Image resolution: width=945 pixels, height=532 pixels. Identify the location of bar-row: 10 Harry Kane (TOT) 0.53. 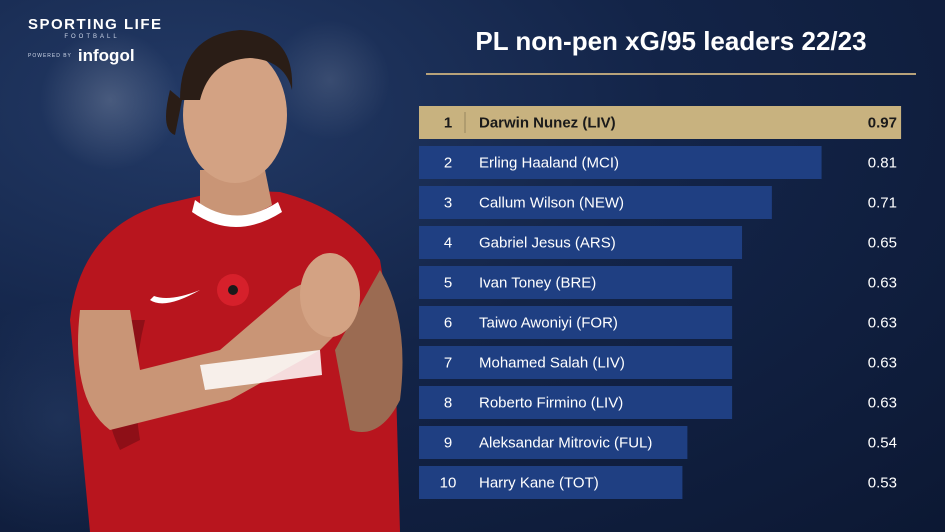
(658, 482).